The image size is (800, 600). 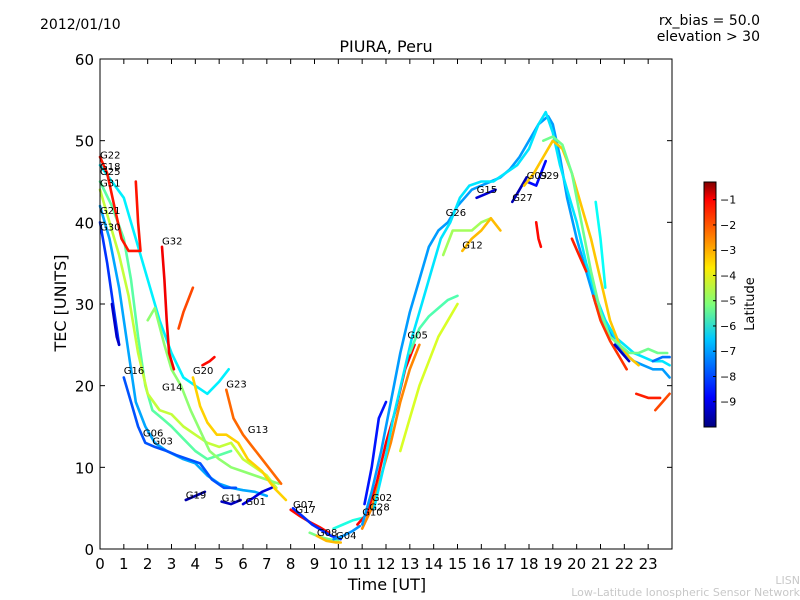 I want to click on x-tick-label: 6, so click(x=243, y=564).